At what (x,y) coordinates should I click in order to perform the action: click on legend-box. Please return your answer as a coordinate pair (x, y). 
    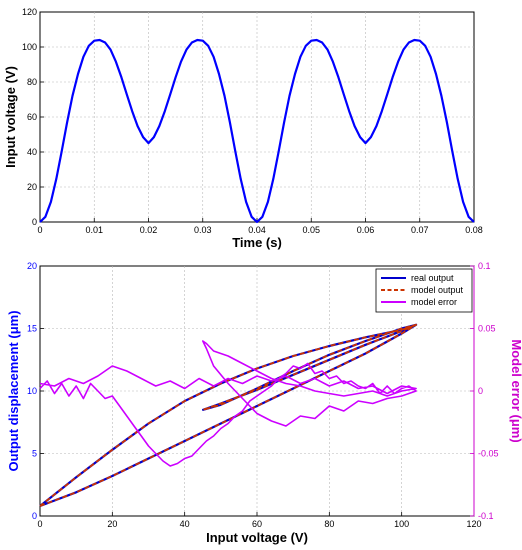
    Looking at the image, I should click on (424, 290).